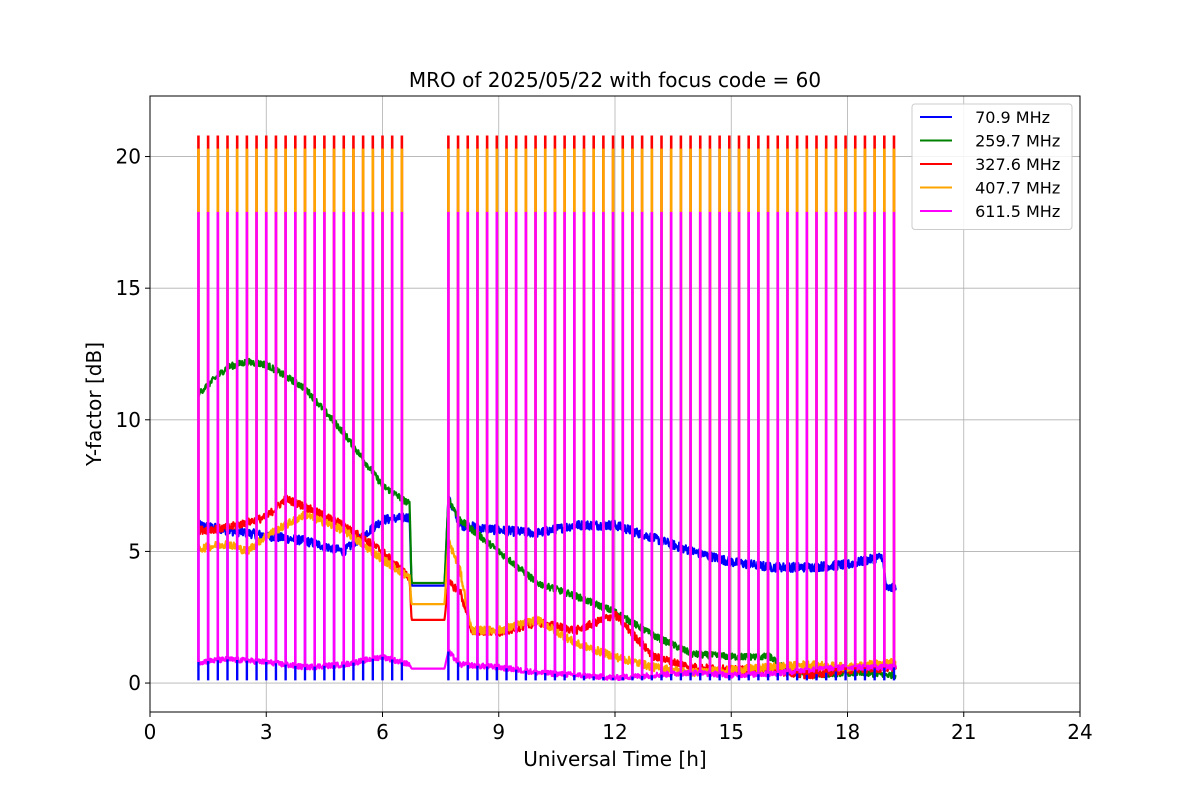 The height and width of the screenshot is (800, 1200). I want to click on y-axis-label: Y-factor [dB], so click(94, 404).